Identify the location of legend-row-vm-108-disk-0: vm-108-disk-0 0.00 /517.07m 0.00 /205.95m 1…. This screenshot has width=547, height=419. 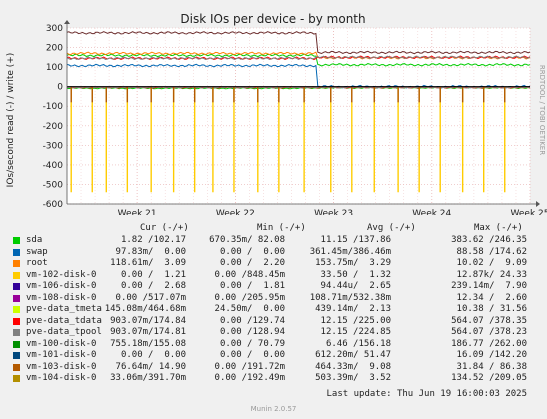
(273, 298).